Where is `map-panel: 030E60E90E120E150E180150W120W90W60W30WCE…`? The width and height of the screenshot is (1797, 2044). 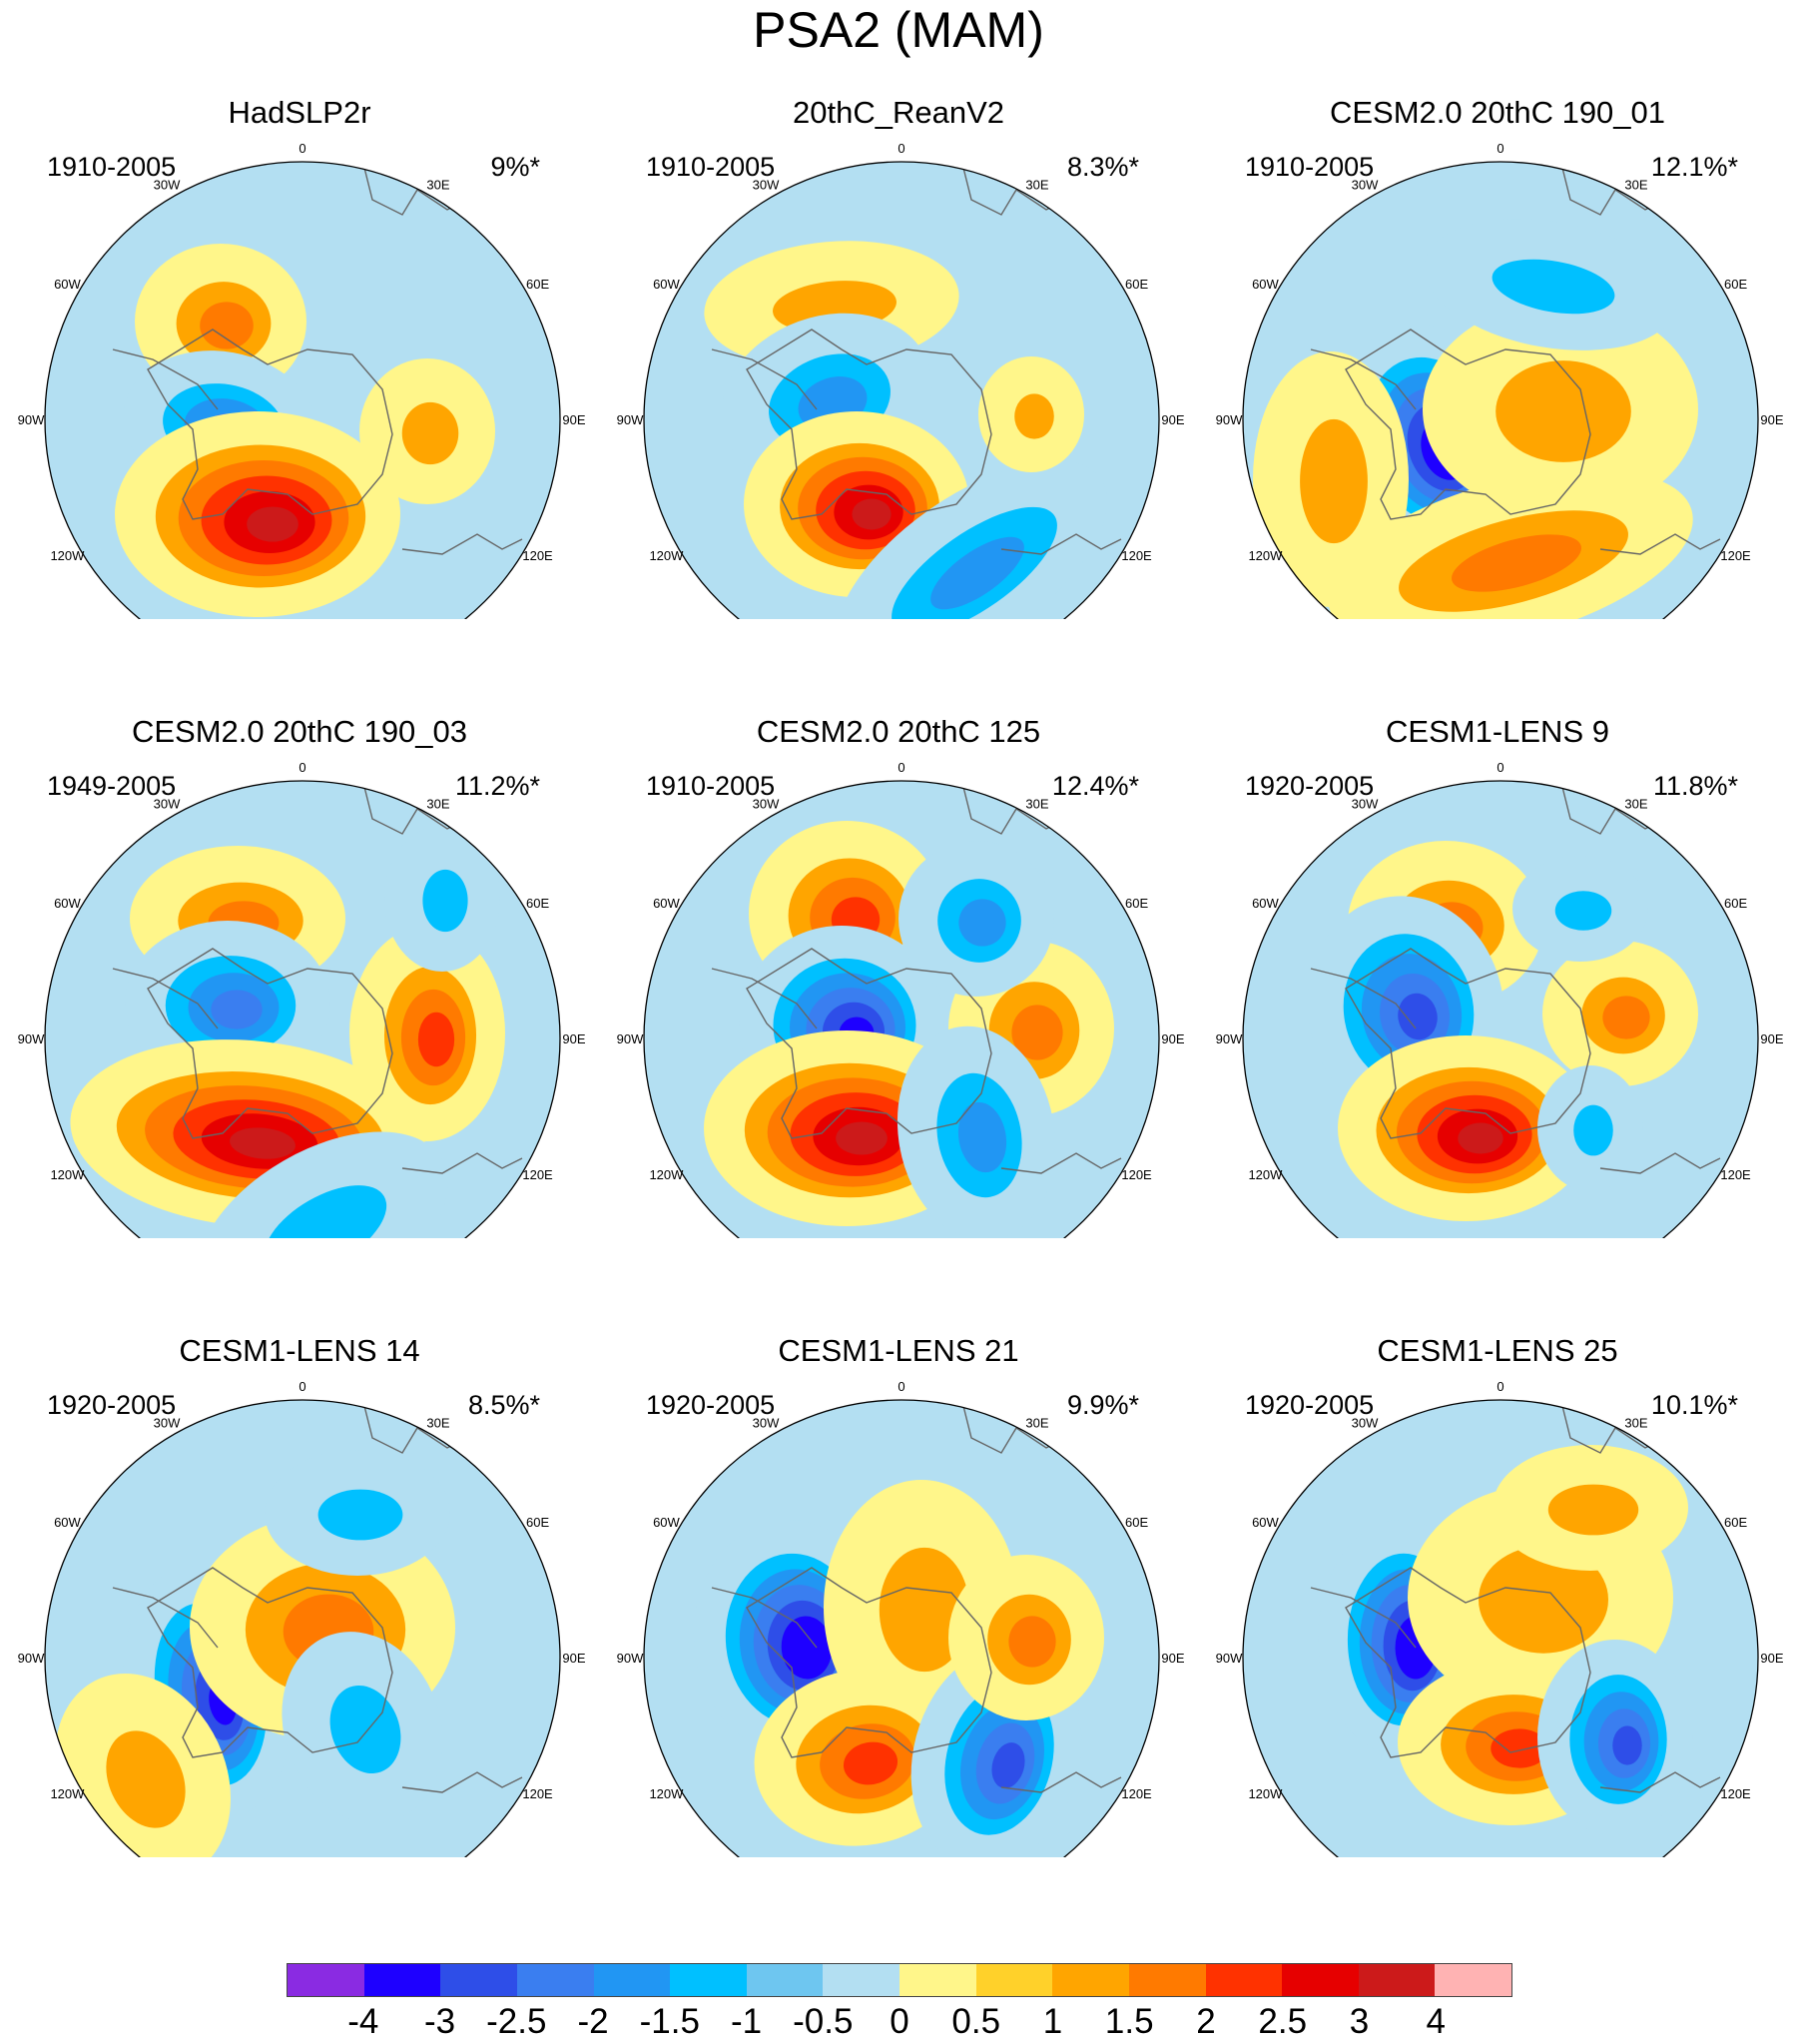
map-panel: 030E60E90E120E150E180150W120W90W60W30WCE… is located at coordinates (898, 928).